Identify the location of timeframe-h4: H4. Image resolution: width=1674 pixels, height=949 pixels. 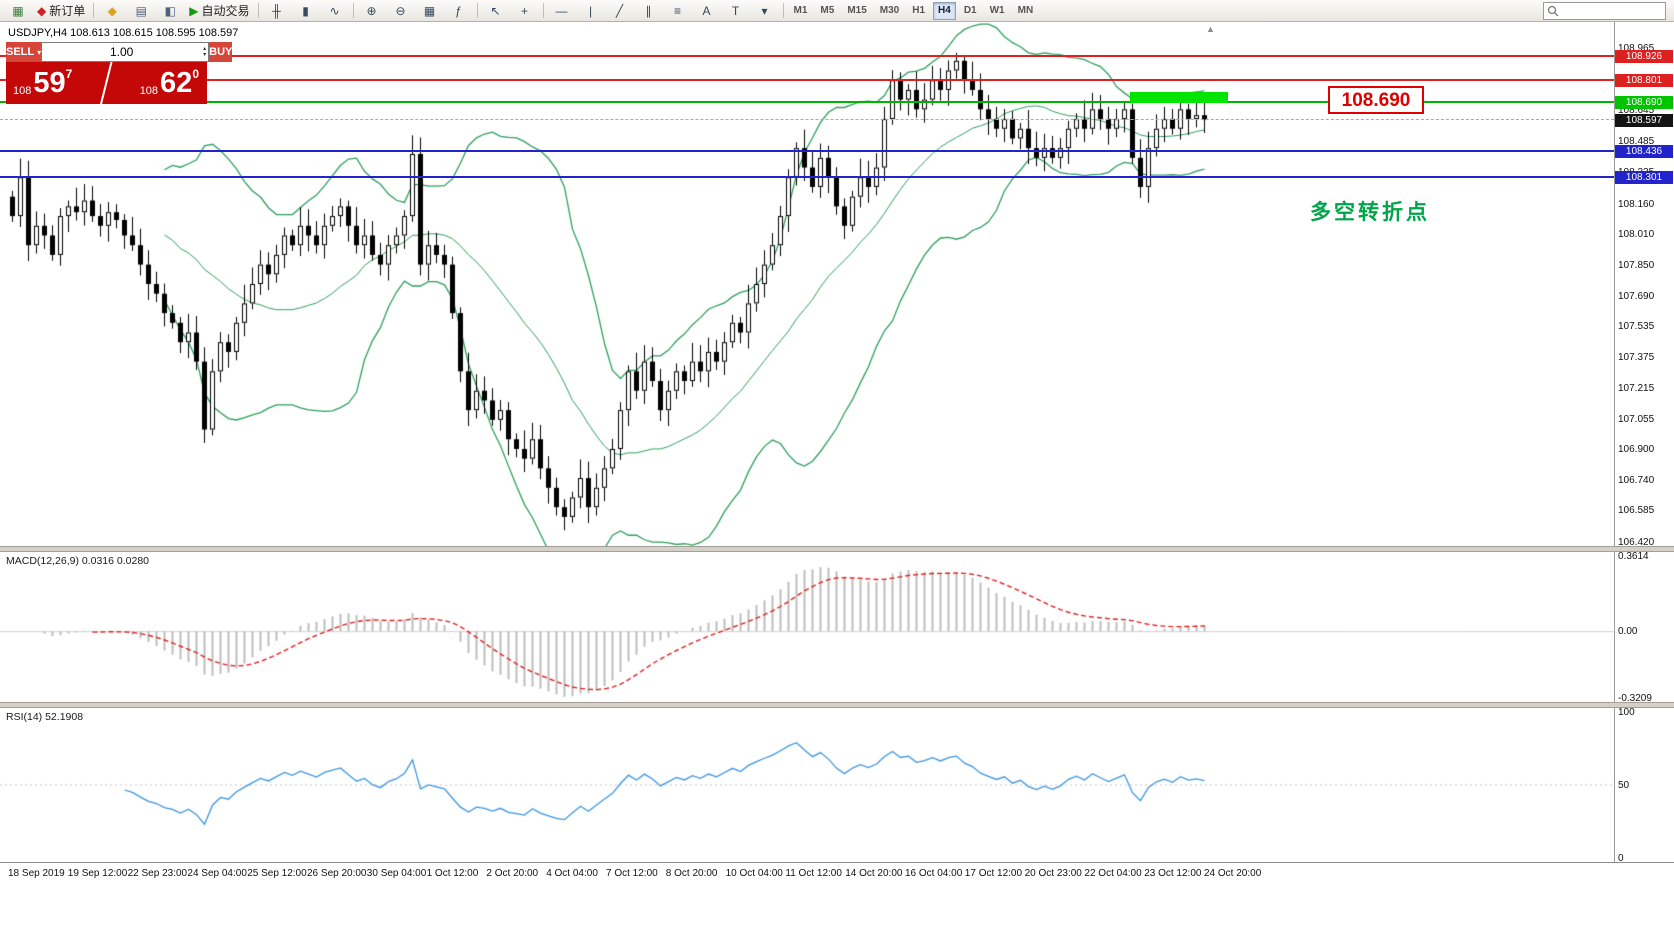
(944, 10).